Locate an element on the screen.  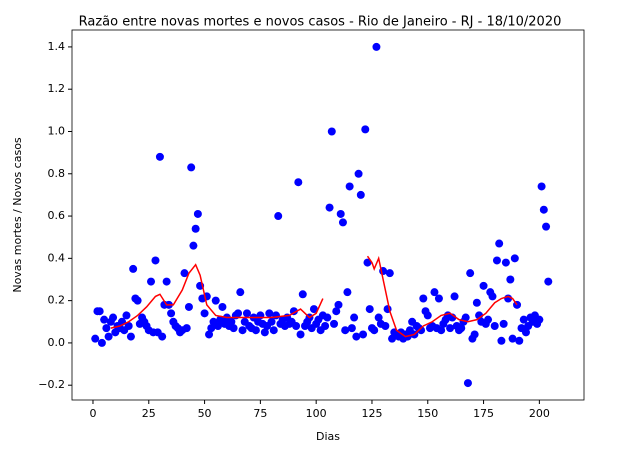
y-tick-label: 0.2 is located at coordinates (57, 300).